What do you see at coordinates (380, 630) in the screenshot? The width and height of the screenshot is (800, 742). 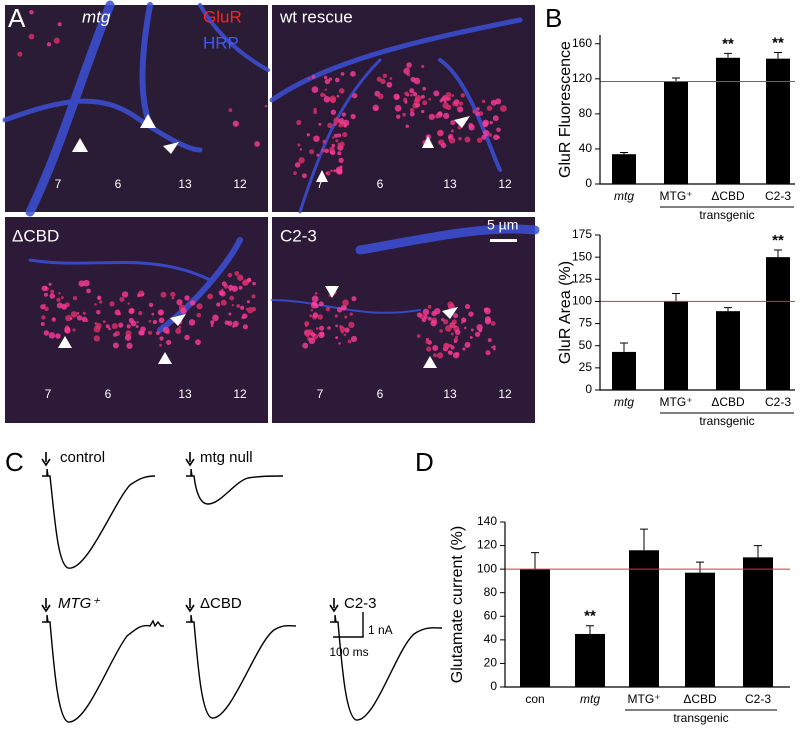 I see `scale-label: 1 nA` at bounding box center [380, 630].